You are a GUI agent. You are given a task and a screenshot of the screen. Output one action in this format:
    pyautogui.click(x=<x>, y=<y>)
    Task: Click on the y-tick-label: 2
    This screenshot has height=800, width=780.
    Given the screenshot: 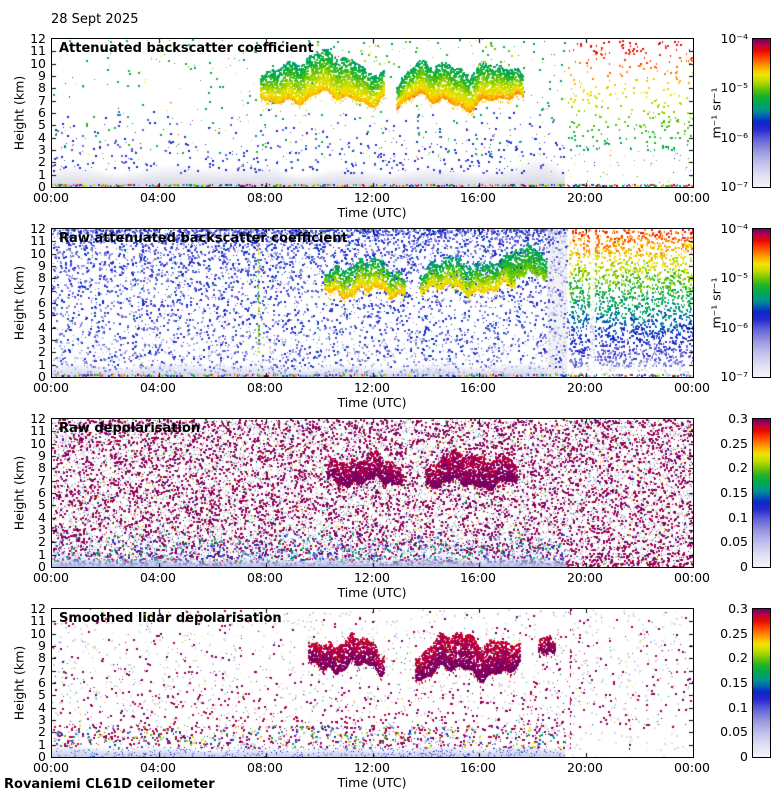 What is the action you would take?
    pyautogui.click(x=42, y=541)
    